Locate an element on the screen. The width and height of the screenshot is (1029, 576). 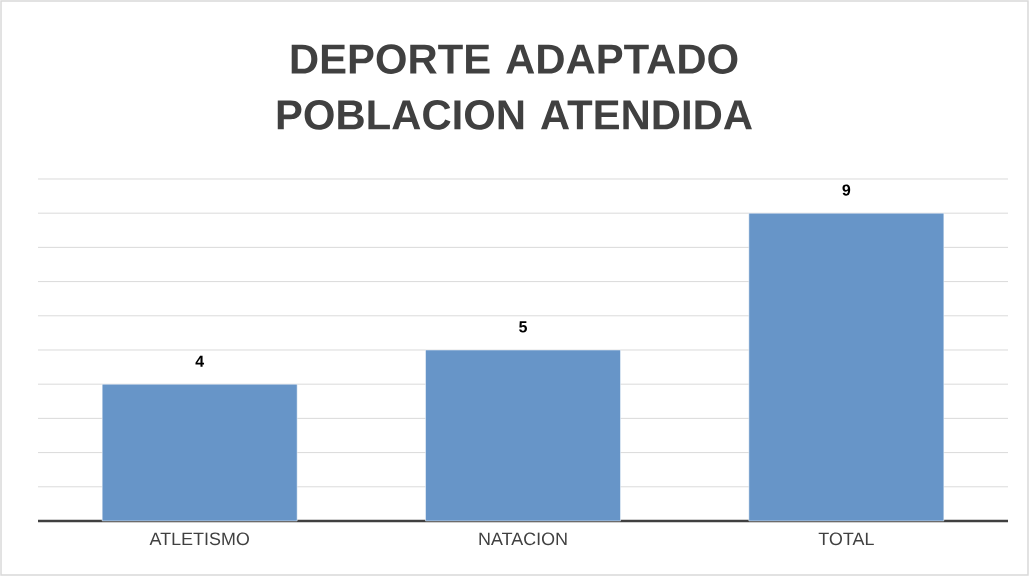
x-tick-label: ATLETISMO is located at coordinates (199, 539).